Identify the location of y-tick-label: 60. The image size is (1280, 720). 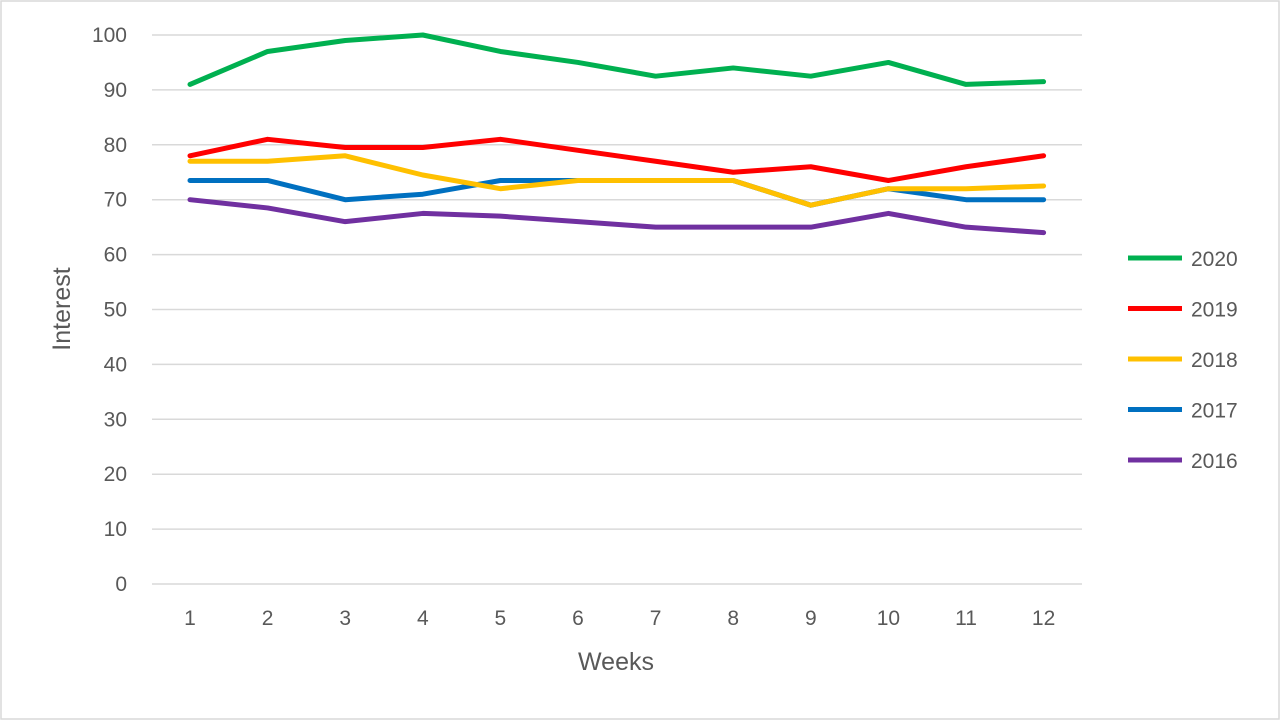
(115, 255).